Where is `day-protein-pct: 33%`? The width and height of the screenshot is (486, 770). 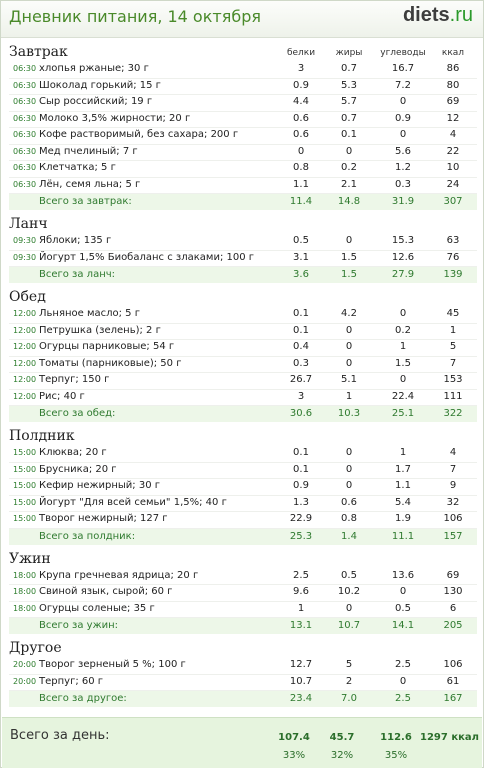
day-protein-pct: 33% is located at coordinates (294, 755).